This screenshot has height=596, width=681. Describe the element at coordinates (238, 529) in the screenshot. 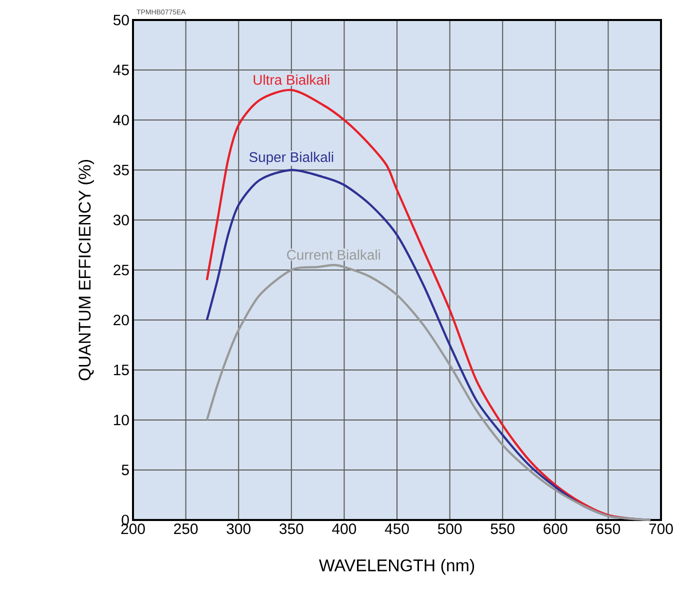

I see `x-tick-label: 300` at that location.